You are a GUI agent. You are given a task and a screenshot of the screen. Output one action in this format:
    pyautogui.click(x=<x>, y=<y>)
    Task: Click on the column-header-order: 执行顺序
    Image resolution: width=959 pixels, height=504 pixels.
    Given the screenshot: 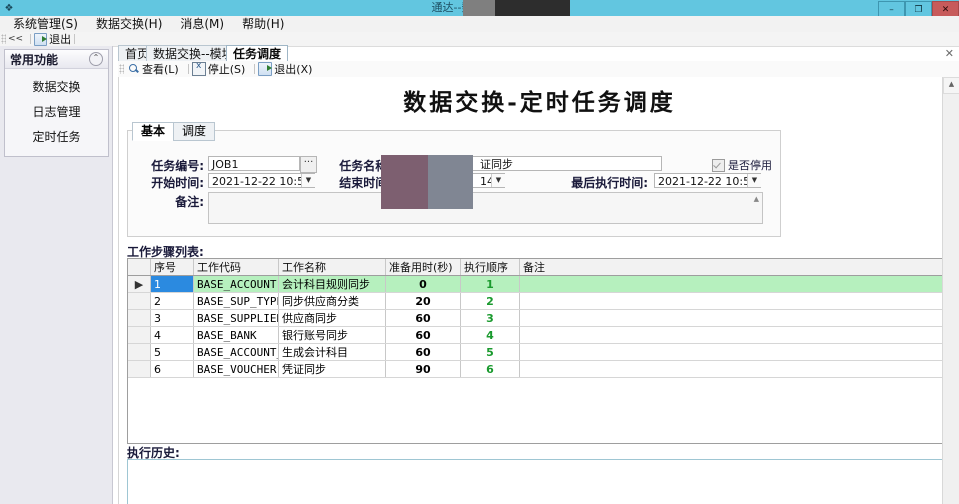 What is the action you would take?
    pyautogui.click(x=490, y=267)
    